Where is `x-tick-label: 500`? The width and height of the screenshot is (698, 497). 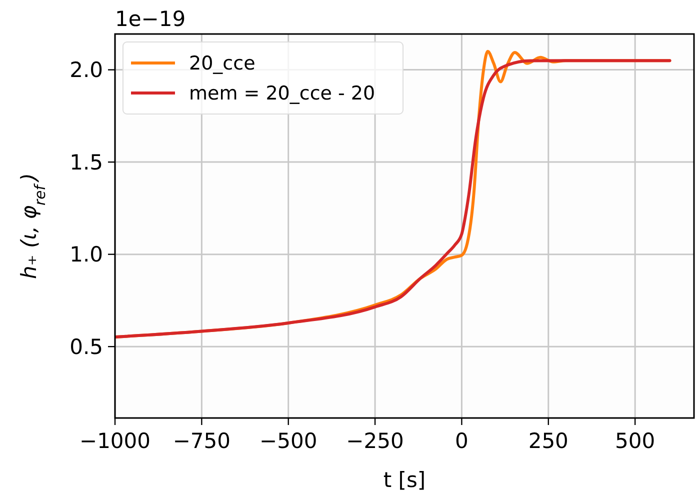
x-tick-label: 500 is located at coordinates (635, 441).